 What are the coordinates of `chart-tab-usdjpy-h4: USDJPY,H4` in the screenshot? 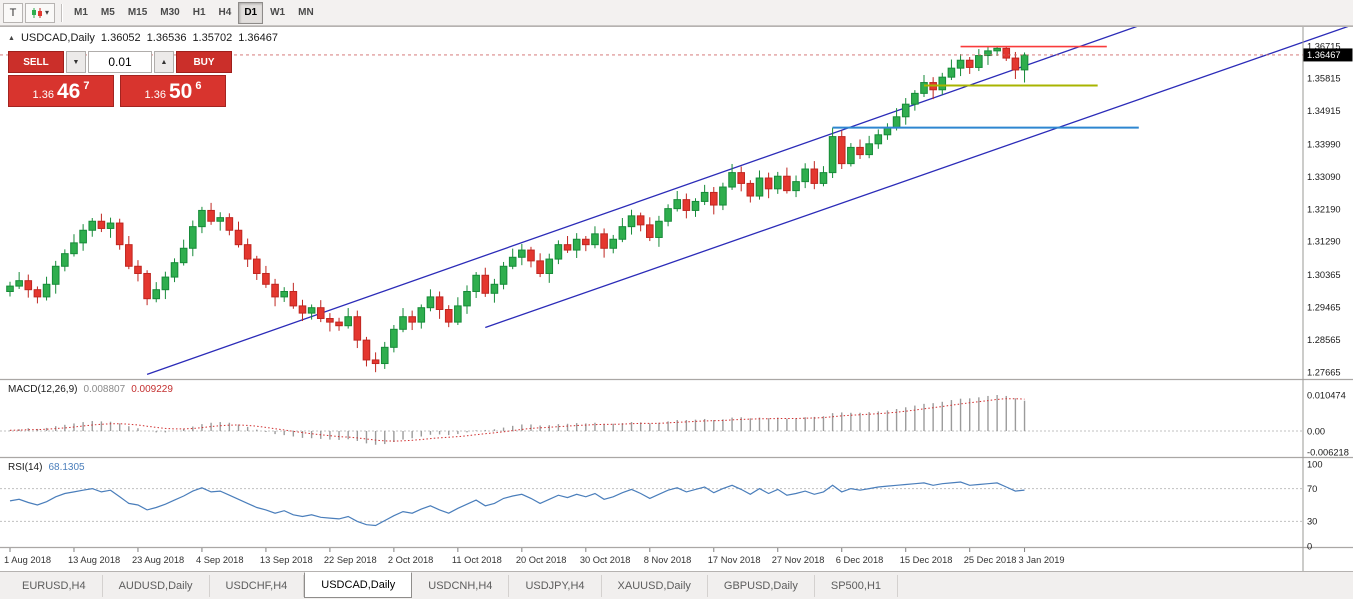 It's located at (555, 585).